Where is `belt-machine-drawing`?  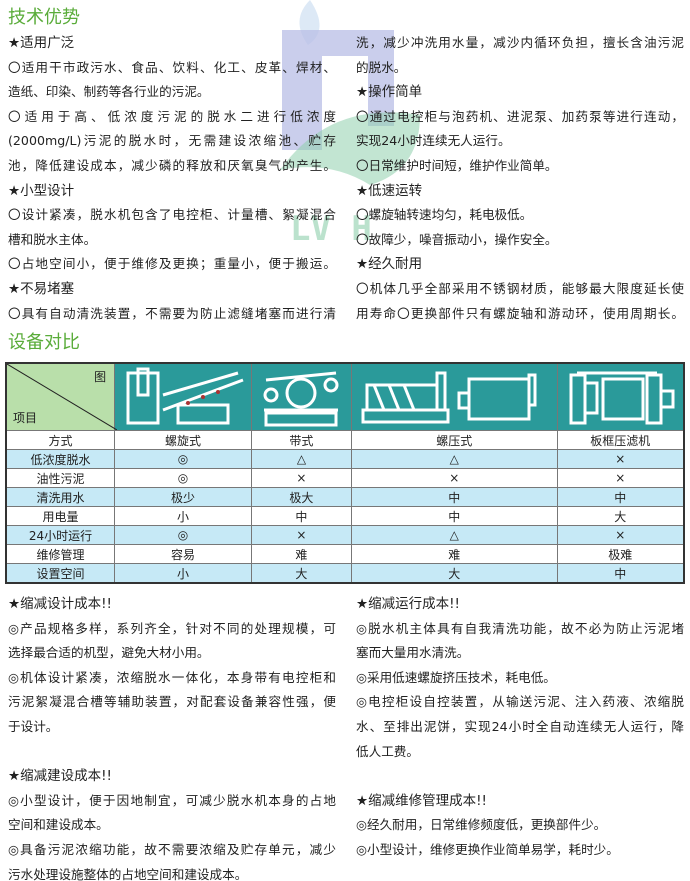
belt-machine-drawing is located at coordinates (301, 396).